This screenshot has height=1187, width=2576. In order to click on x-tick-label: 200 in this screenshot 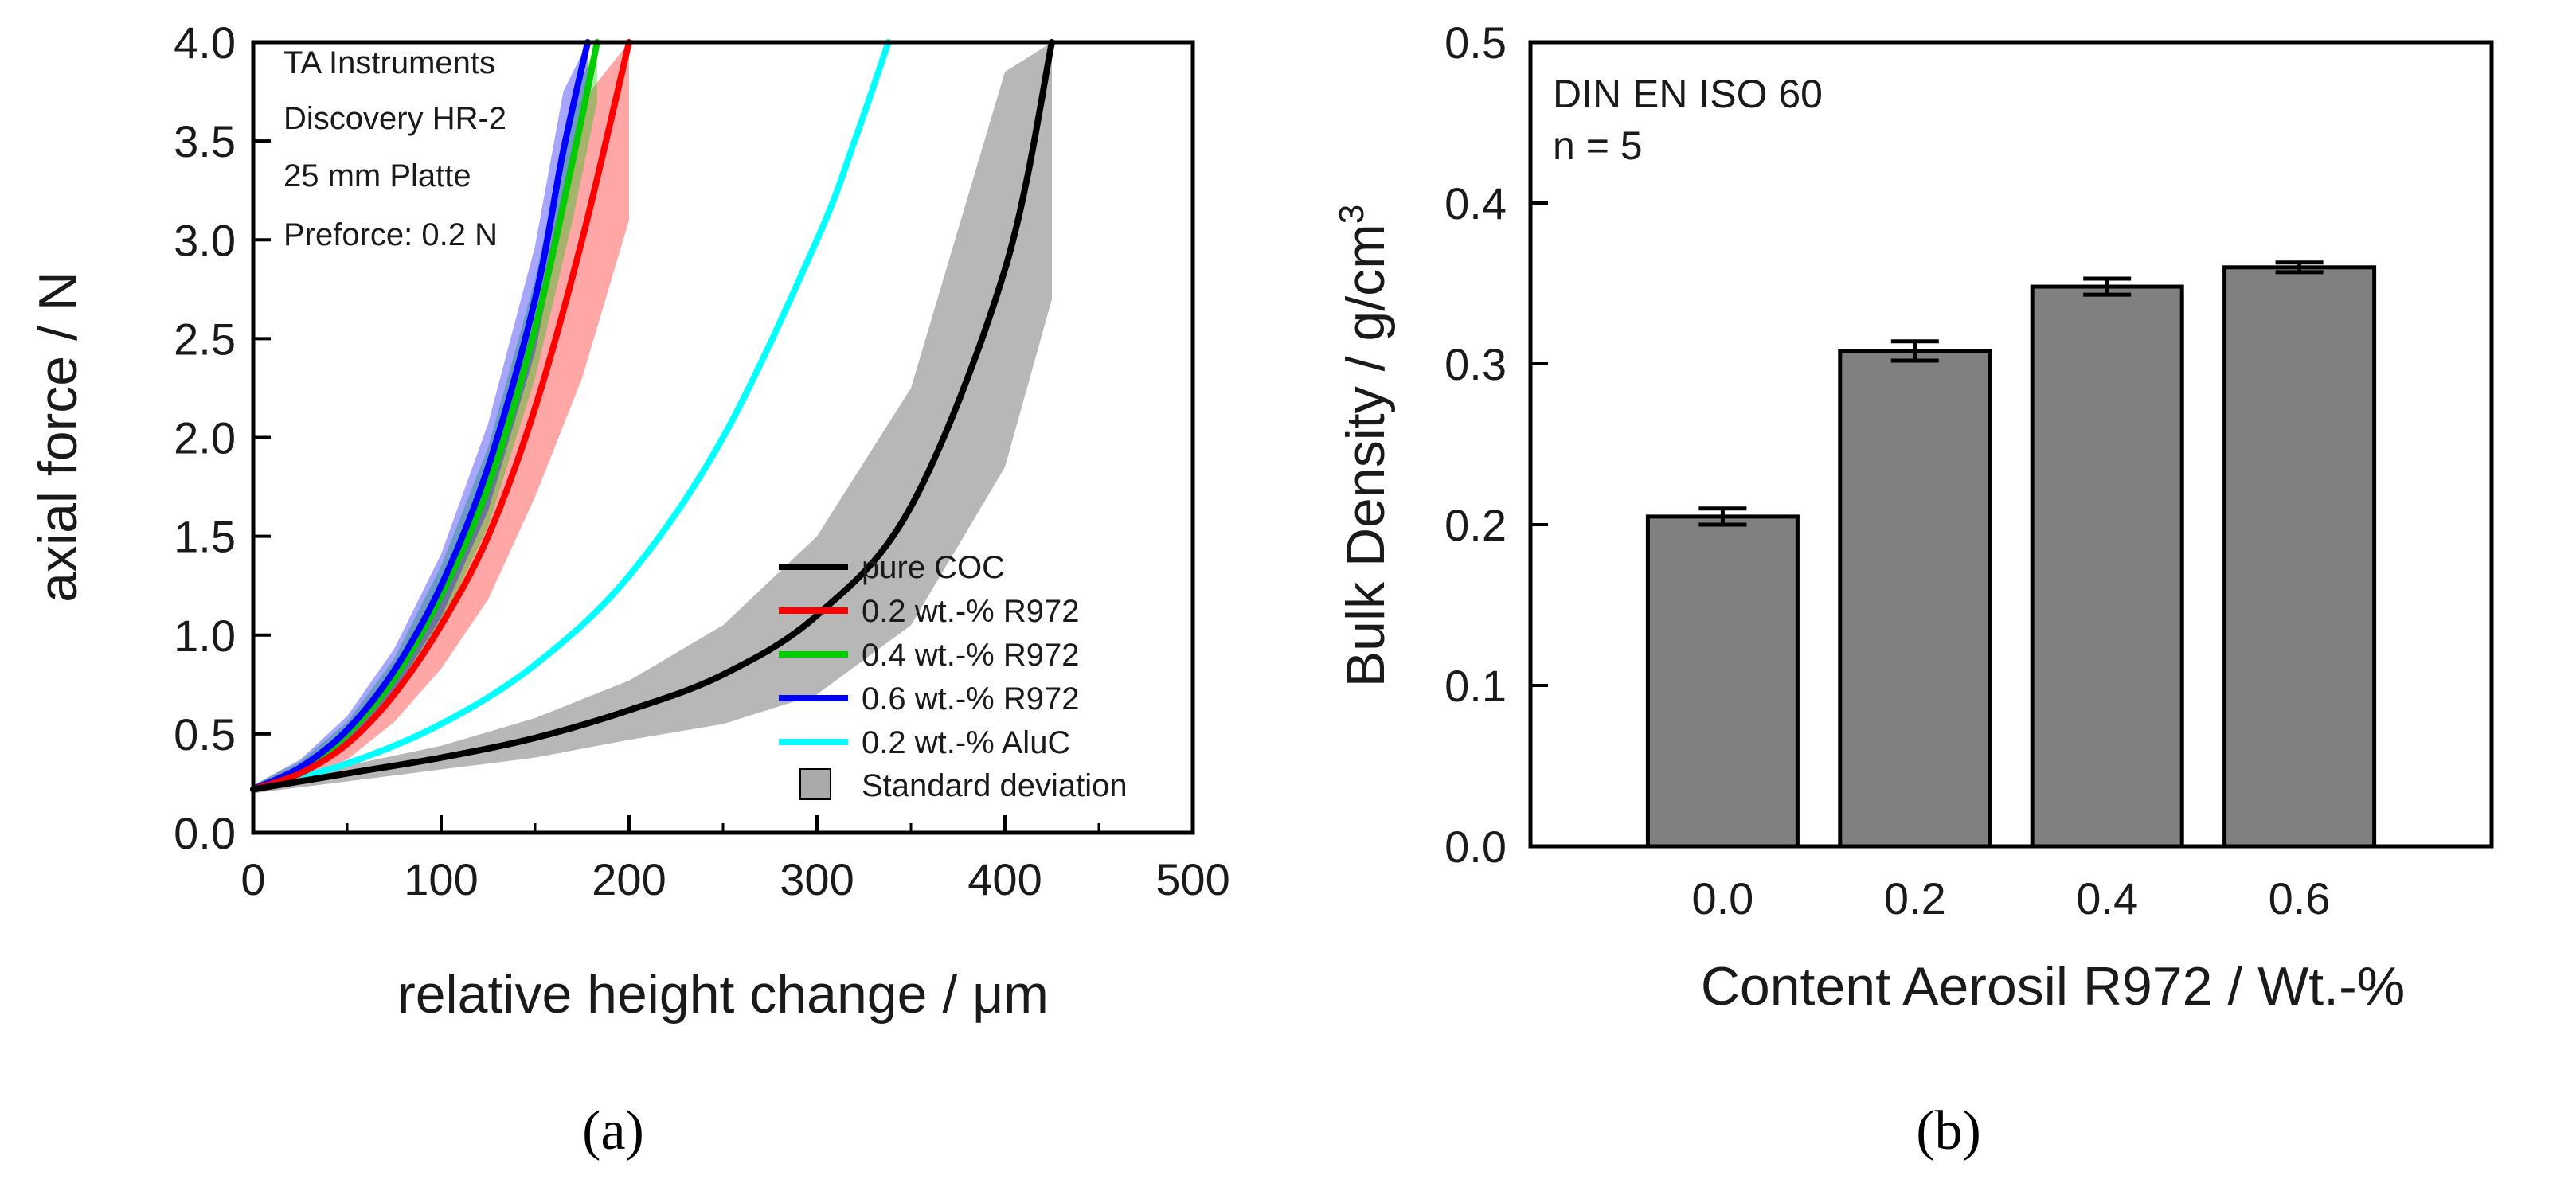, I will do `click(629, 879)`.